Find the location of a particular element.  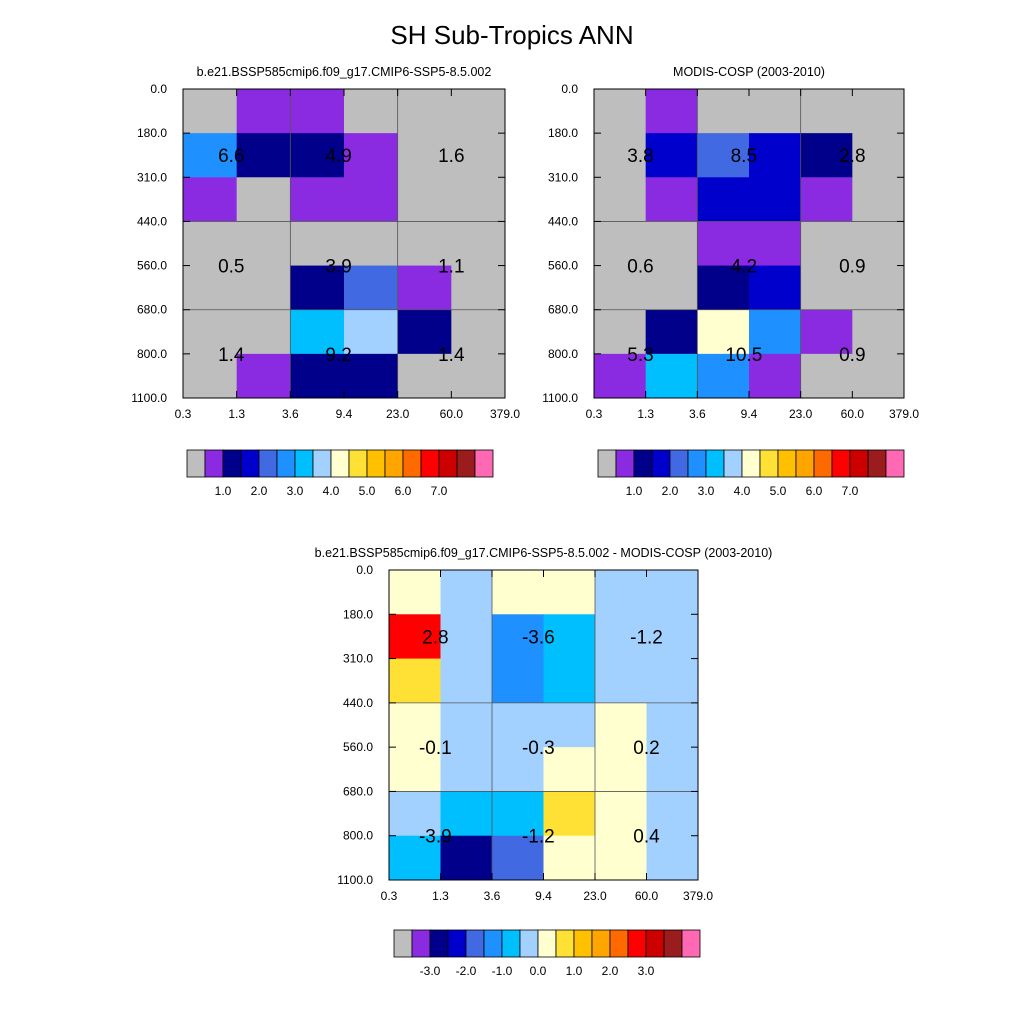

colorbar-label: 0.0 is located at coordinates (538, 971).